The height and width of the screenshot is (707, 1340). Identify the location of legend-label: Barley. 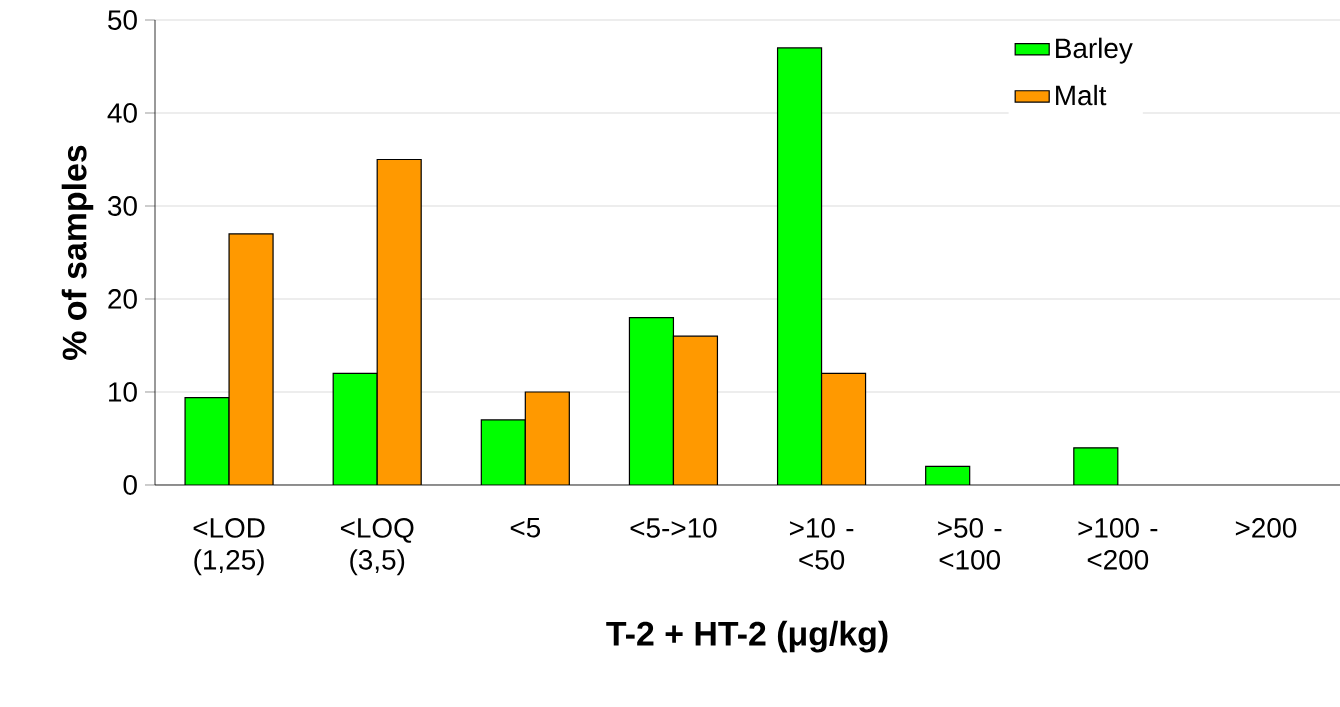
(1094, 50).